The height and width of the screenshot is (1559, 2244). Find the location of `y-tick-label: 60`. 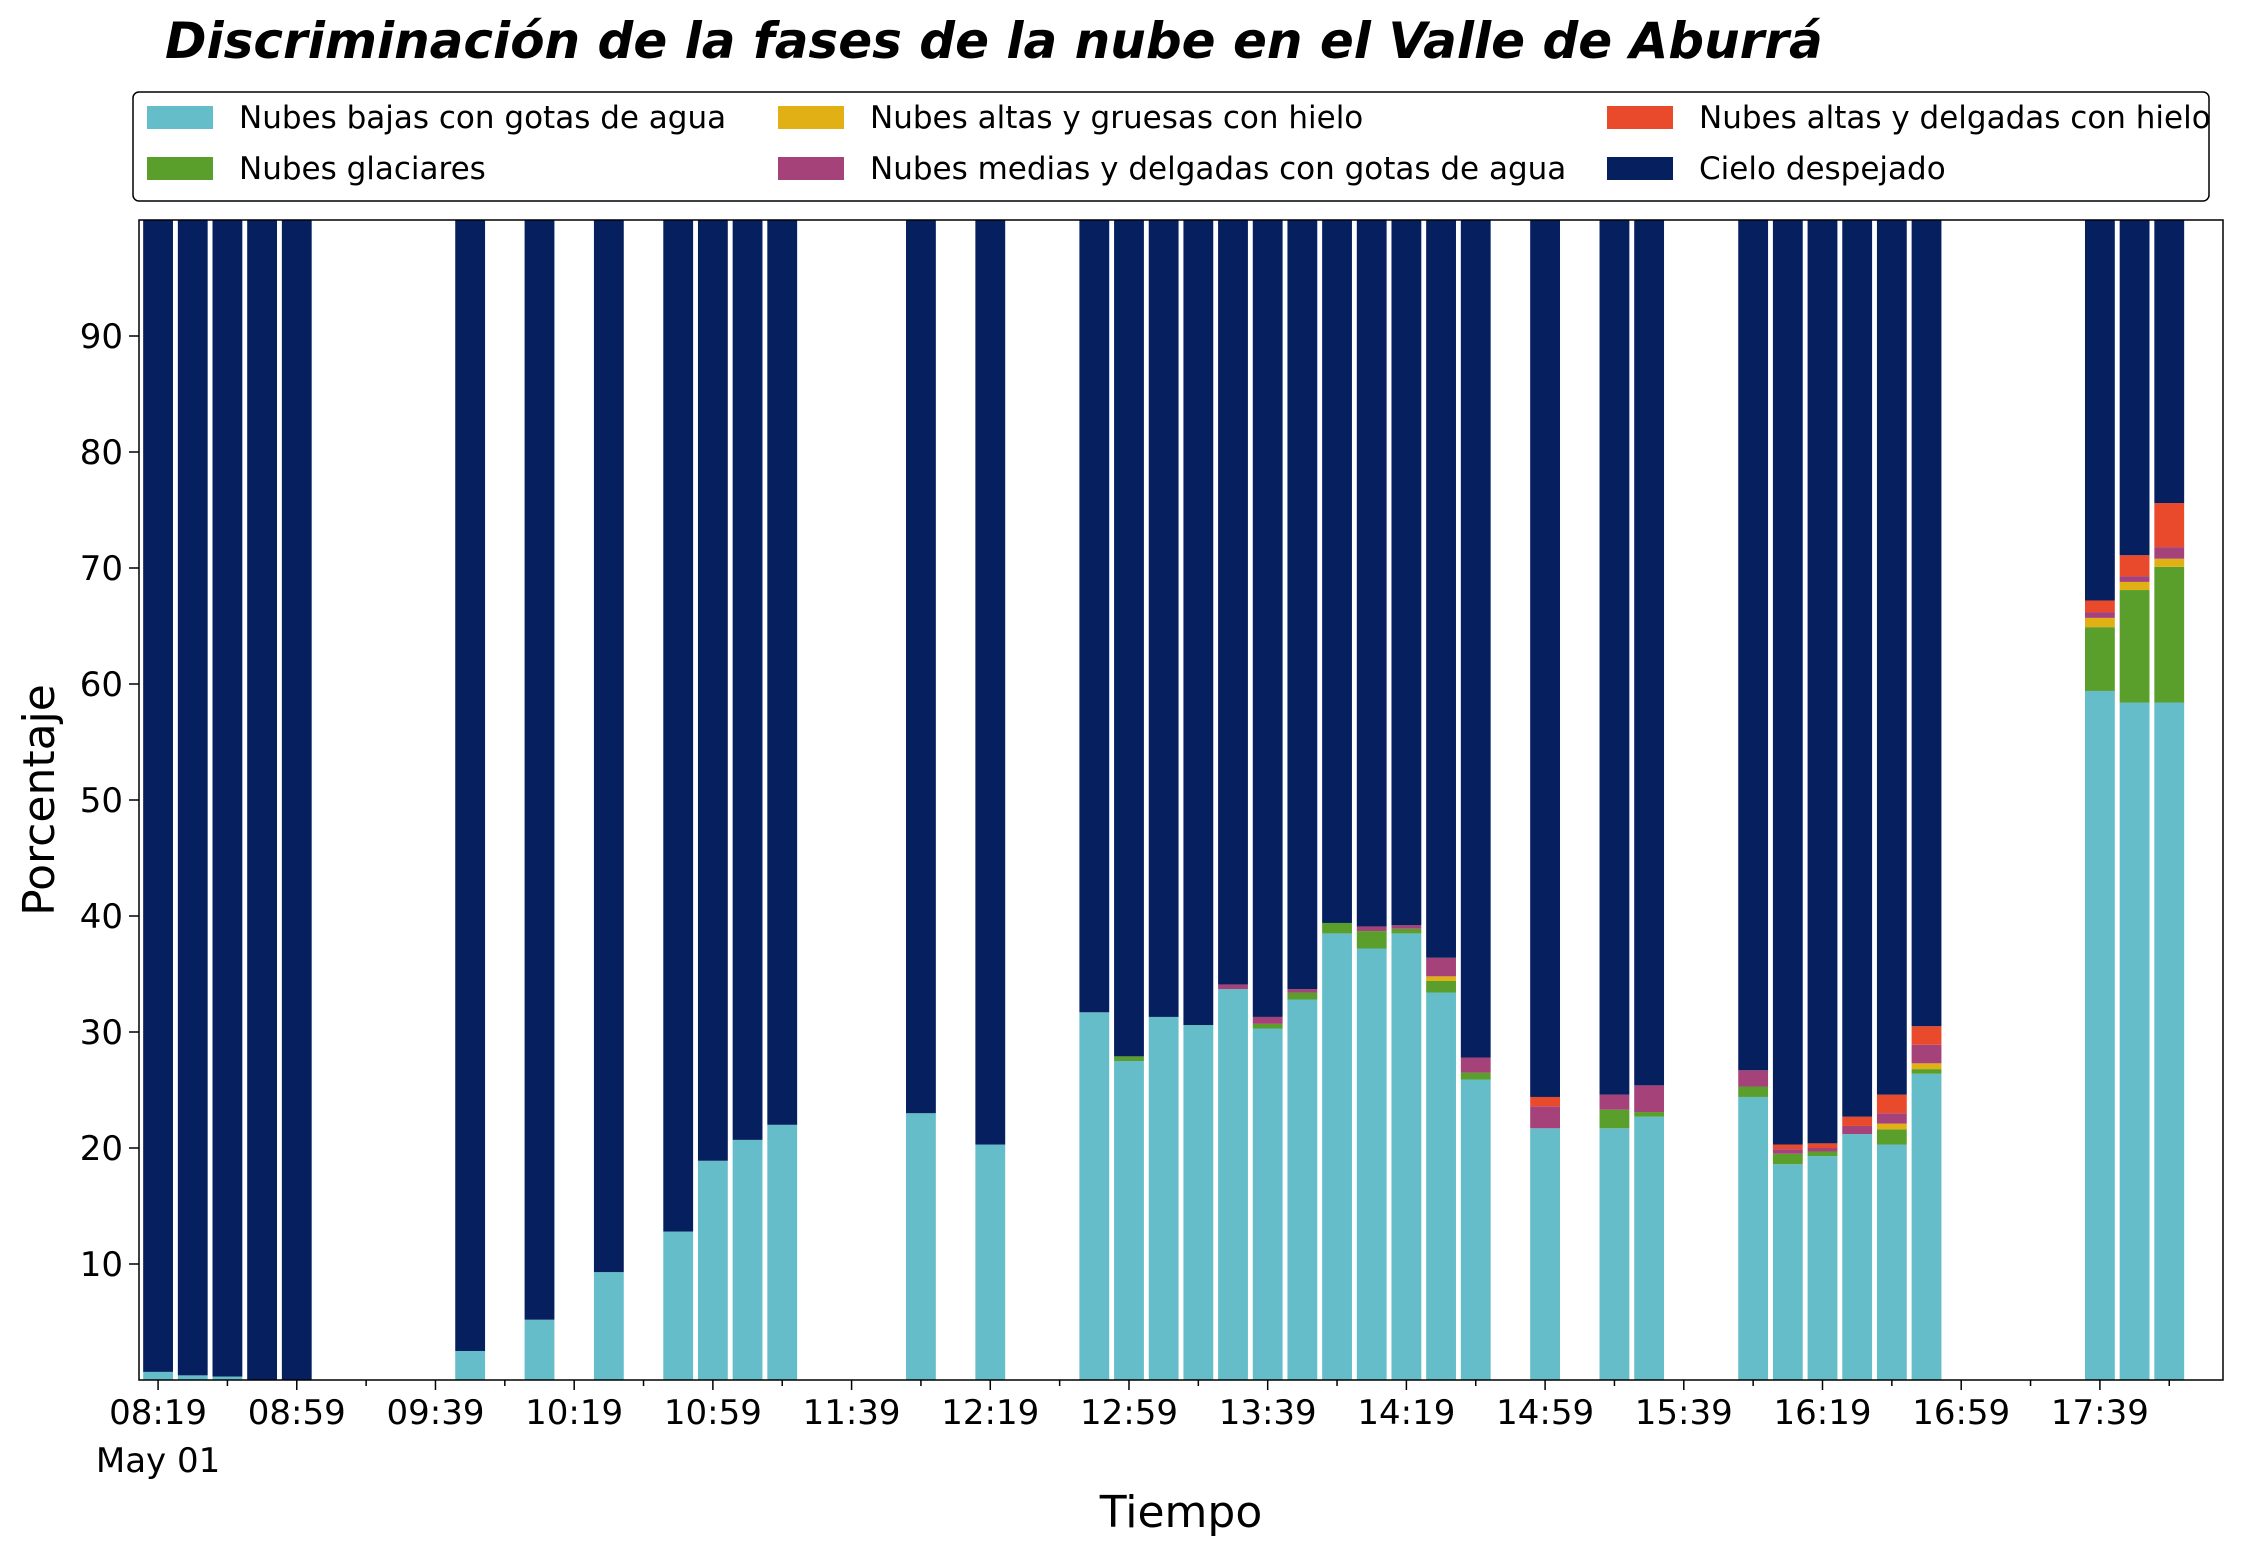

y-tick-label: 60 is located at coordinates (101, 685).